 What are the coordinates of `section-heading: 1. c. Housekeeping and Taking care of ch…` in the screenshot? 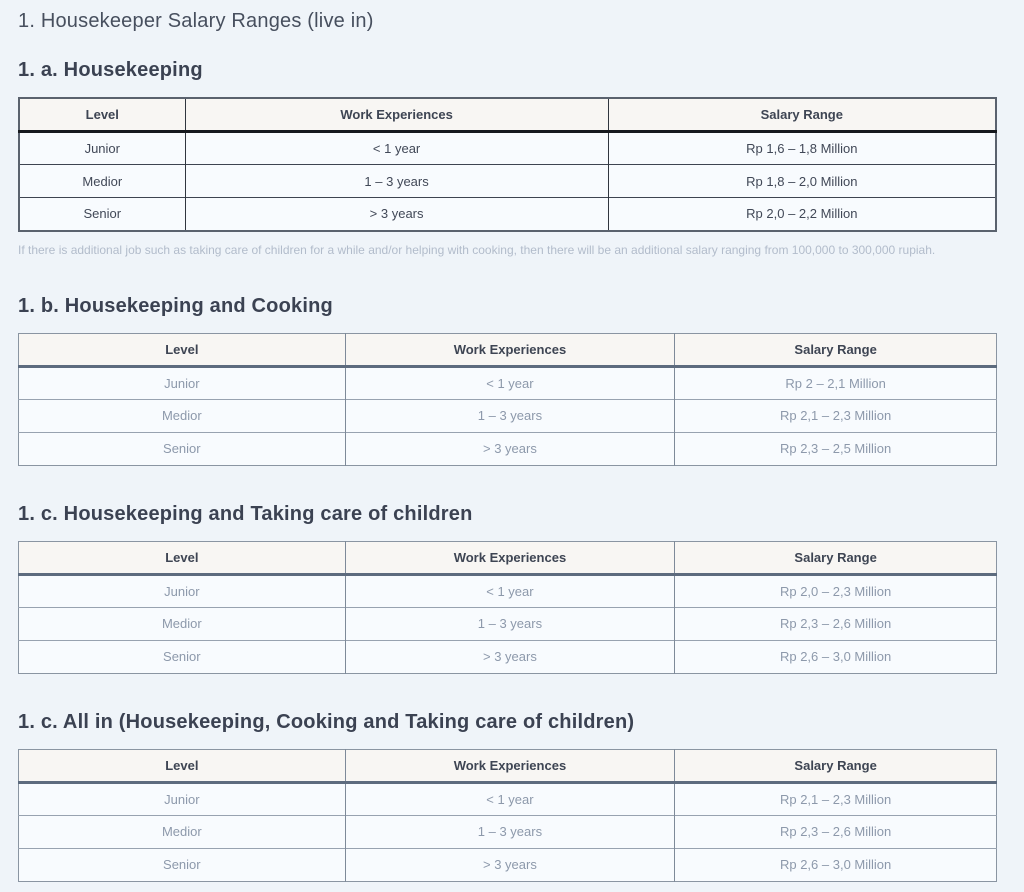 It's located at (245, 513).